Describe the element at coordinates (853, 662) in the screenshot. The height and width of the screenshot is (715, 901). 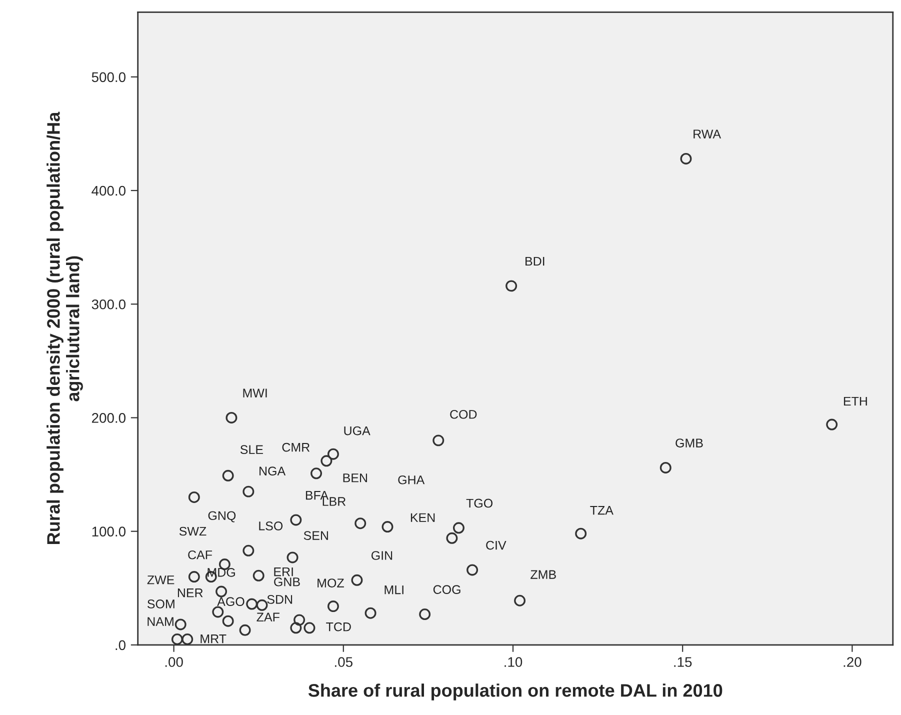
I see `x-tick-label: .20` at that location.